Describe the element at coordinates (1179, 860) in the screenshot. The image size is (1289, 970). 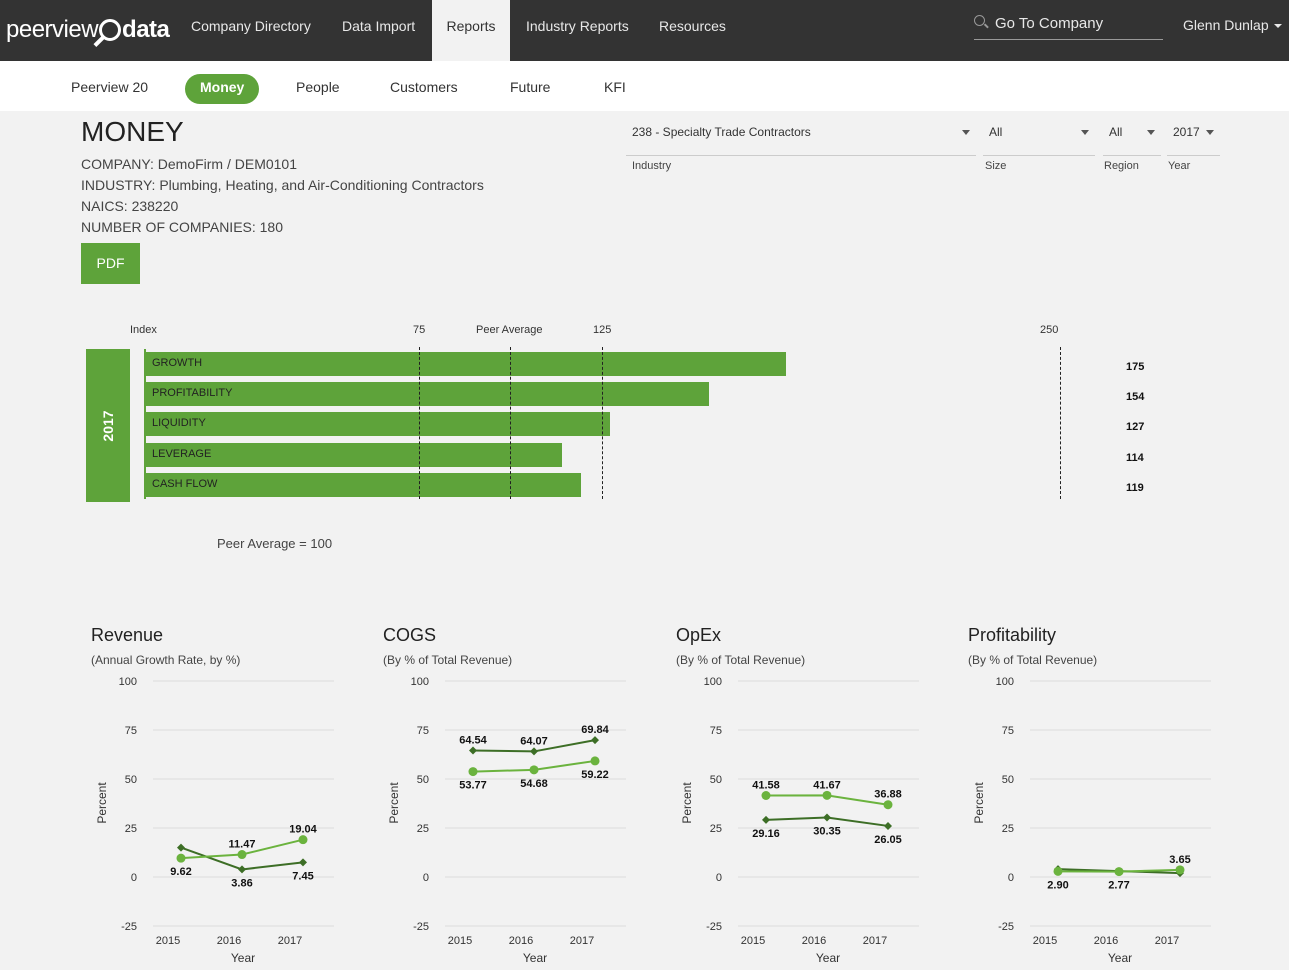
I see `data-label: 3.65` at that location.